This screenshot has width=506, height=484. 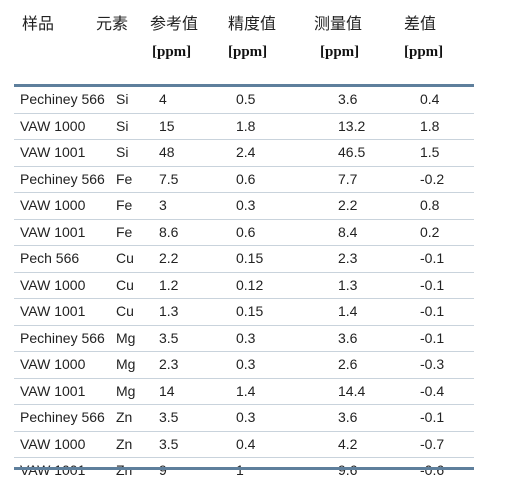 I want to click on table-row: VAW 1000 Mg 2.3 0.3 2.6 -0.3, so click(x=244, y=365).